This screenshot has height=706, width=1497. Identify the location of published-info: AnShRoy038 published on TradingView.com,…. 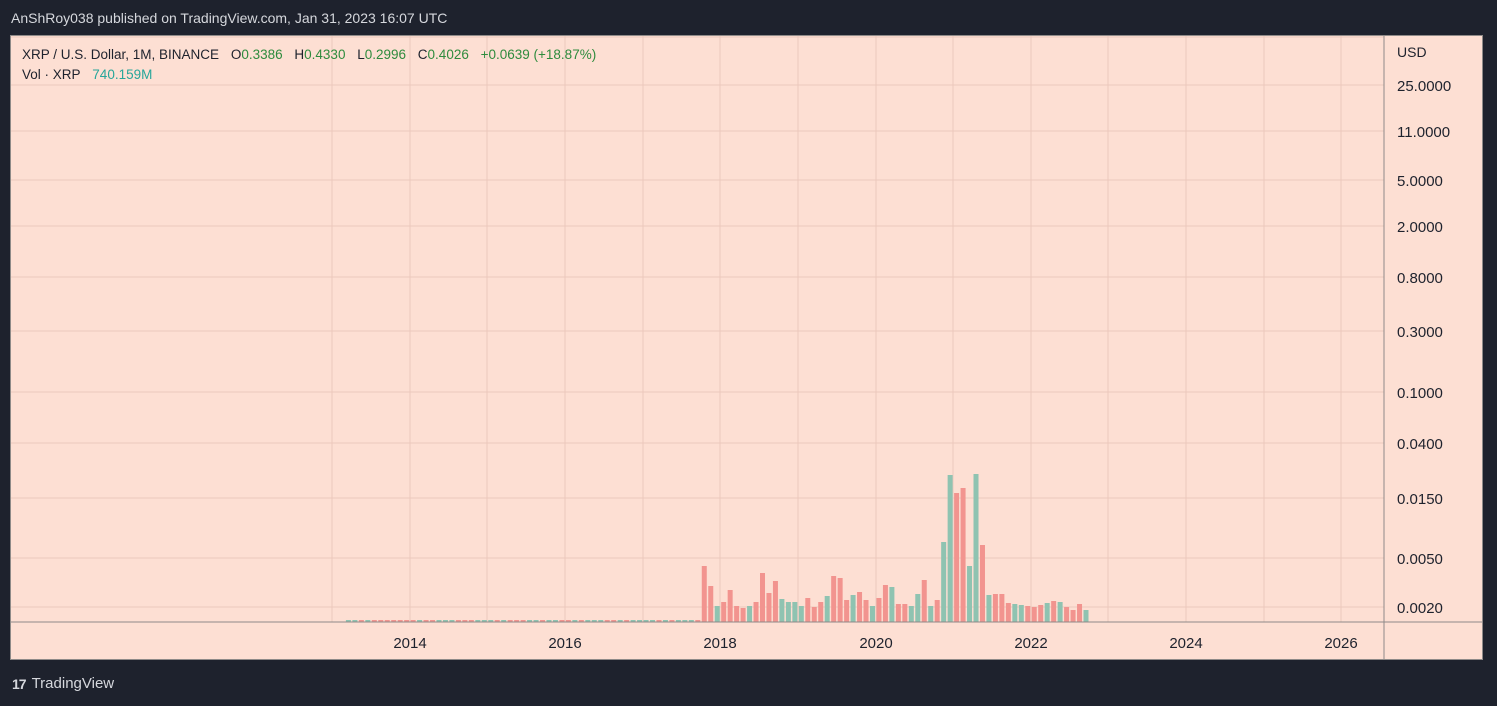
(229, 18).